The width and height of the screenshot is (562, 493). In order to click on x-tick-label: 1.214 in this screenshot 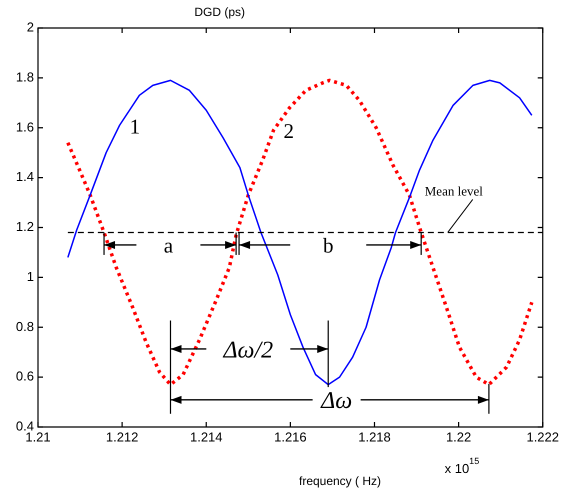, I will do `click(206, 436)`.